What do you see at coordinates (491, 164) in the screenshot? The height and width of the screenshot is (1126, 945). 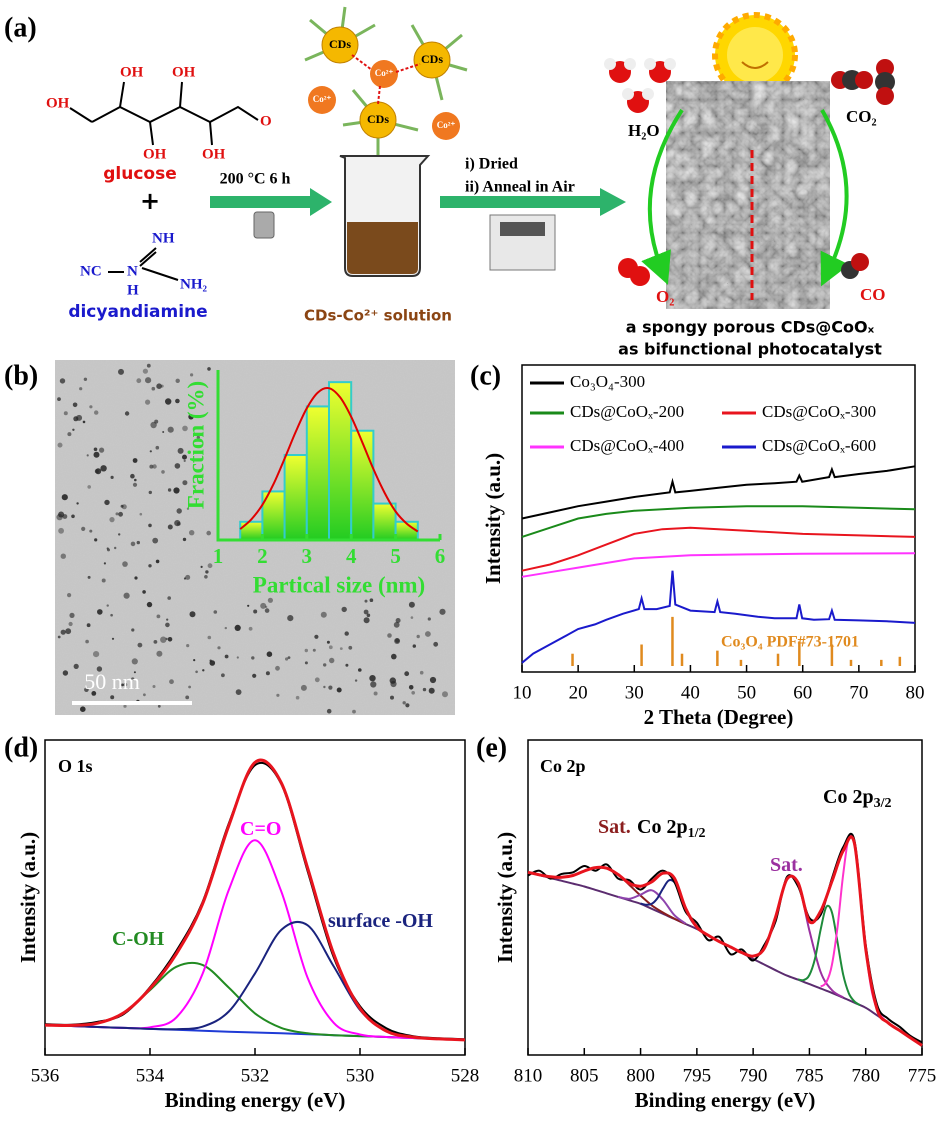 I see `step-label: i) Dried` at bounding box center [491, 164].